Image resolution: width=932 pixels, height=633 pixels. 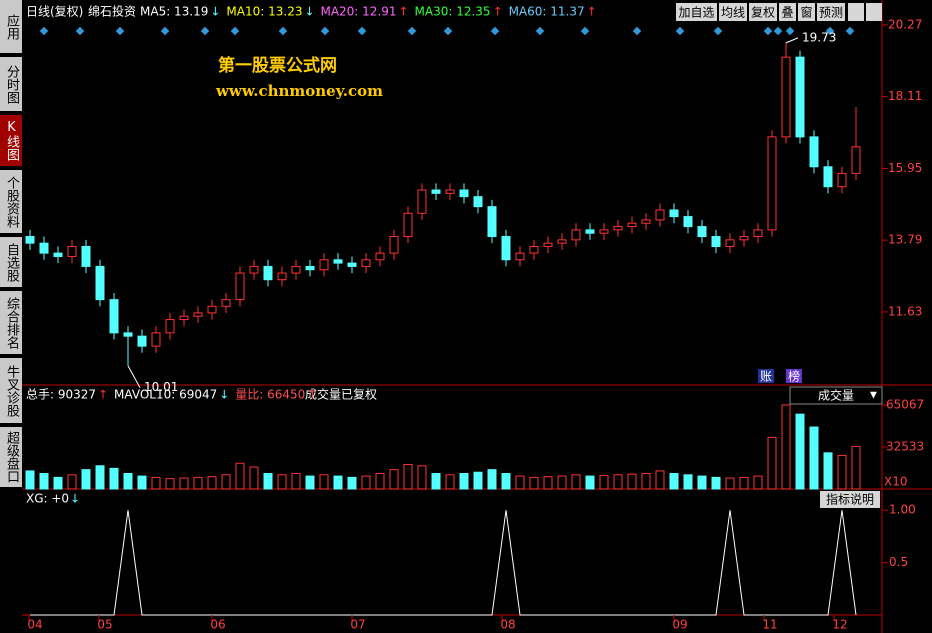 I want to click on ma-label: MA60: 11.37, so click(x=547, y=12).